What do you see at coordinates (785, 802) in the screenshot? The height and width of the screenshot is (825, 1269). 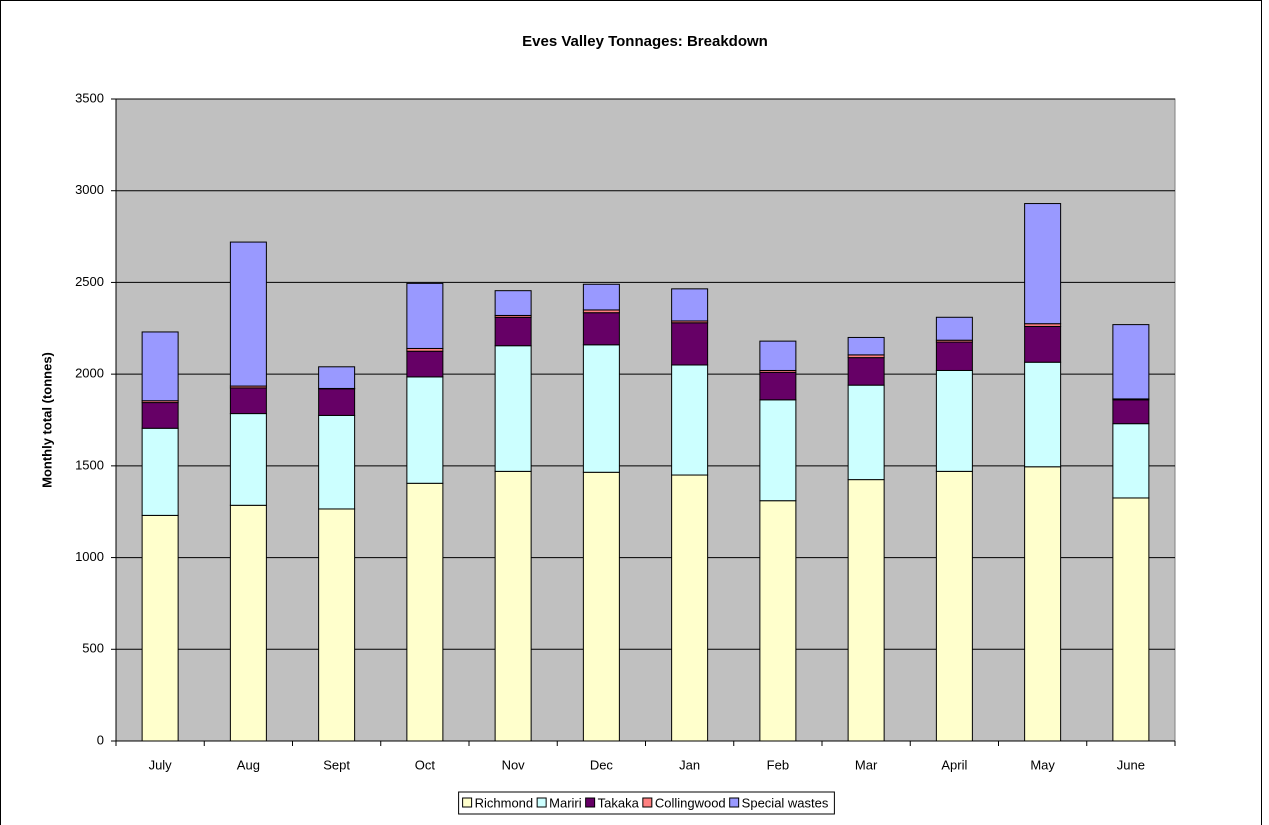 I see `legend-label: Special wastes` at bounding box center [785, 802].